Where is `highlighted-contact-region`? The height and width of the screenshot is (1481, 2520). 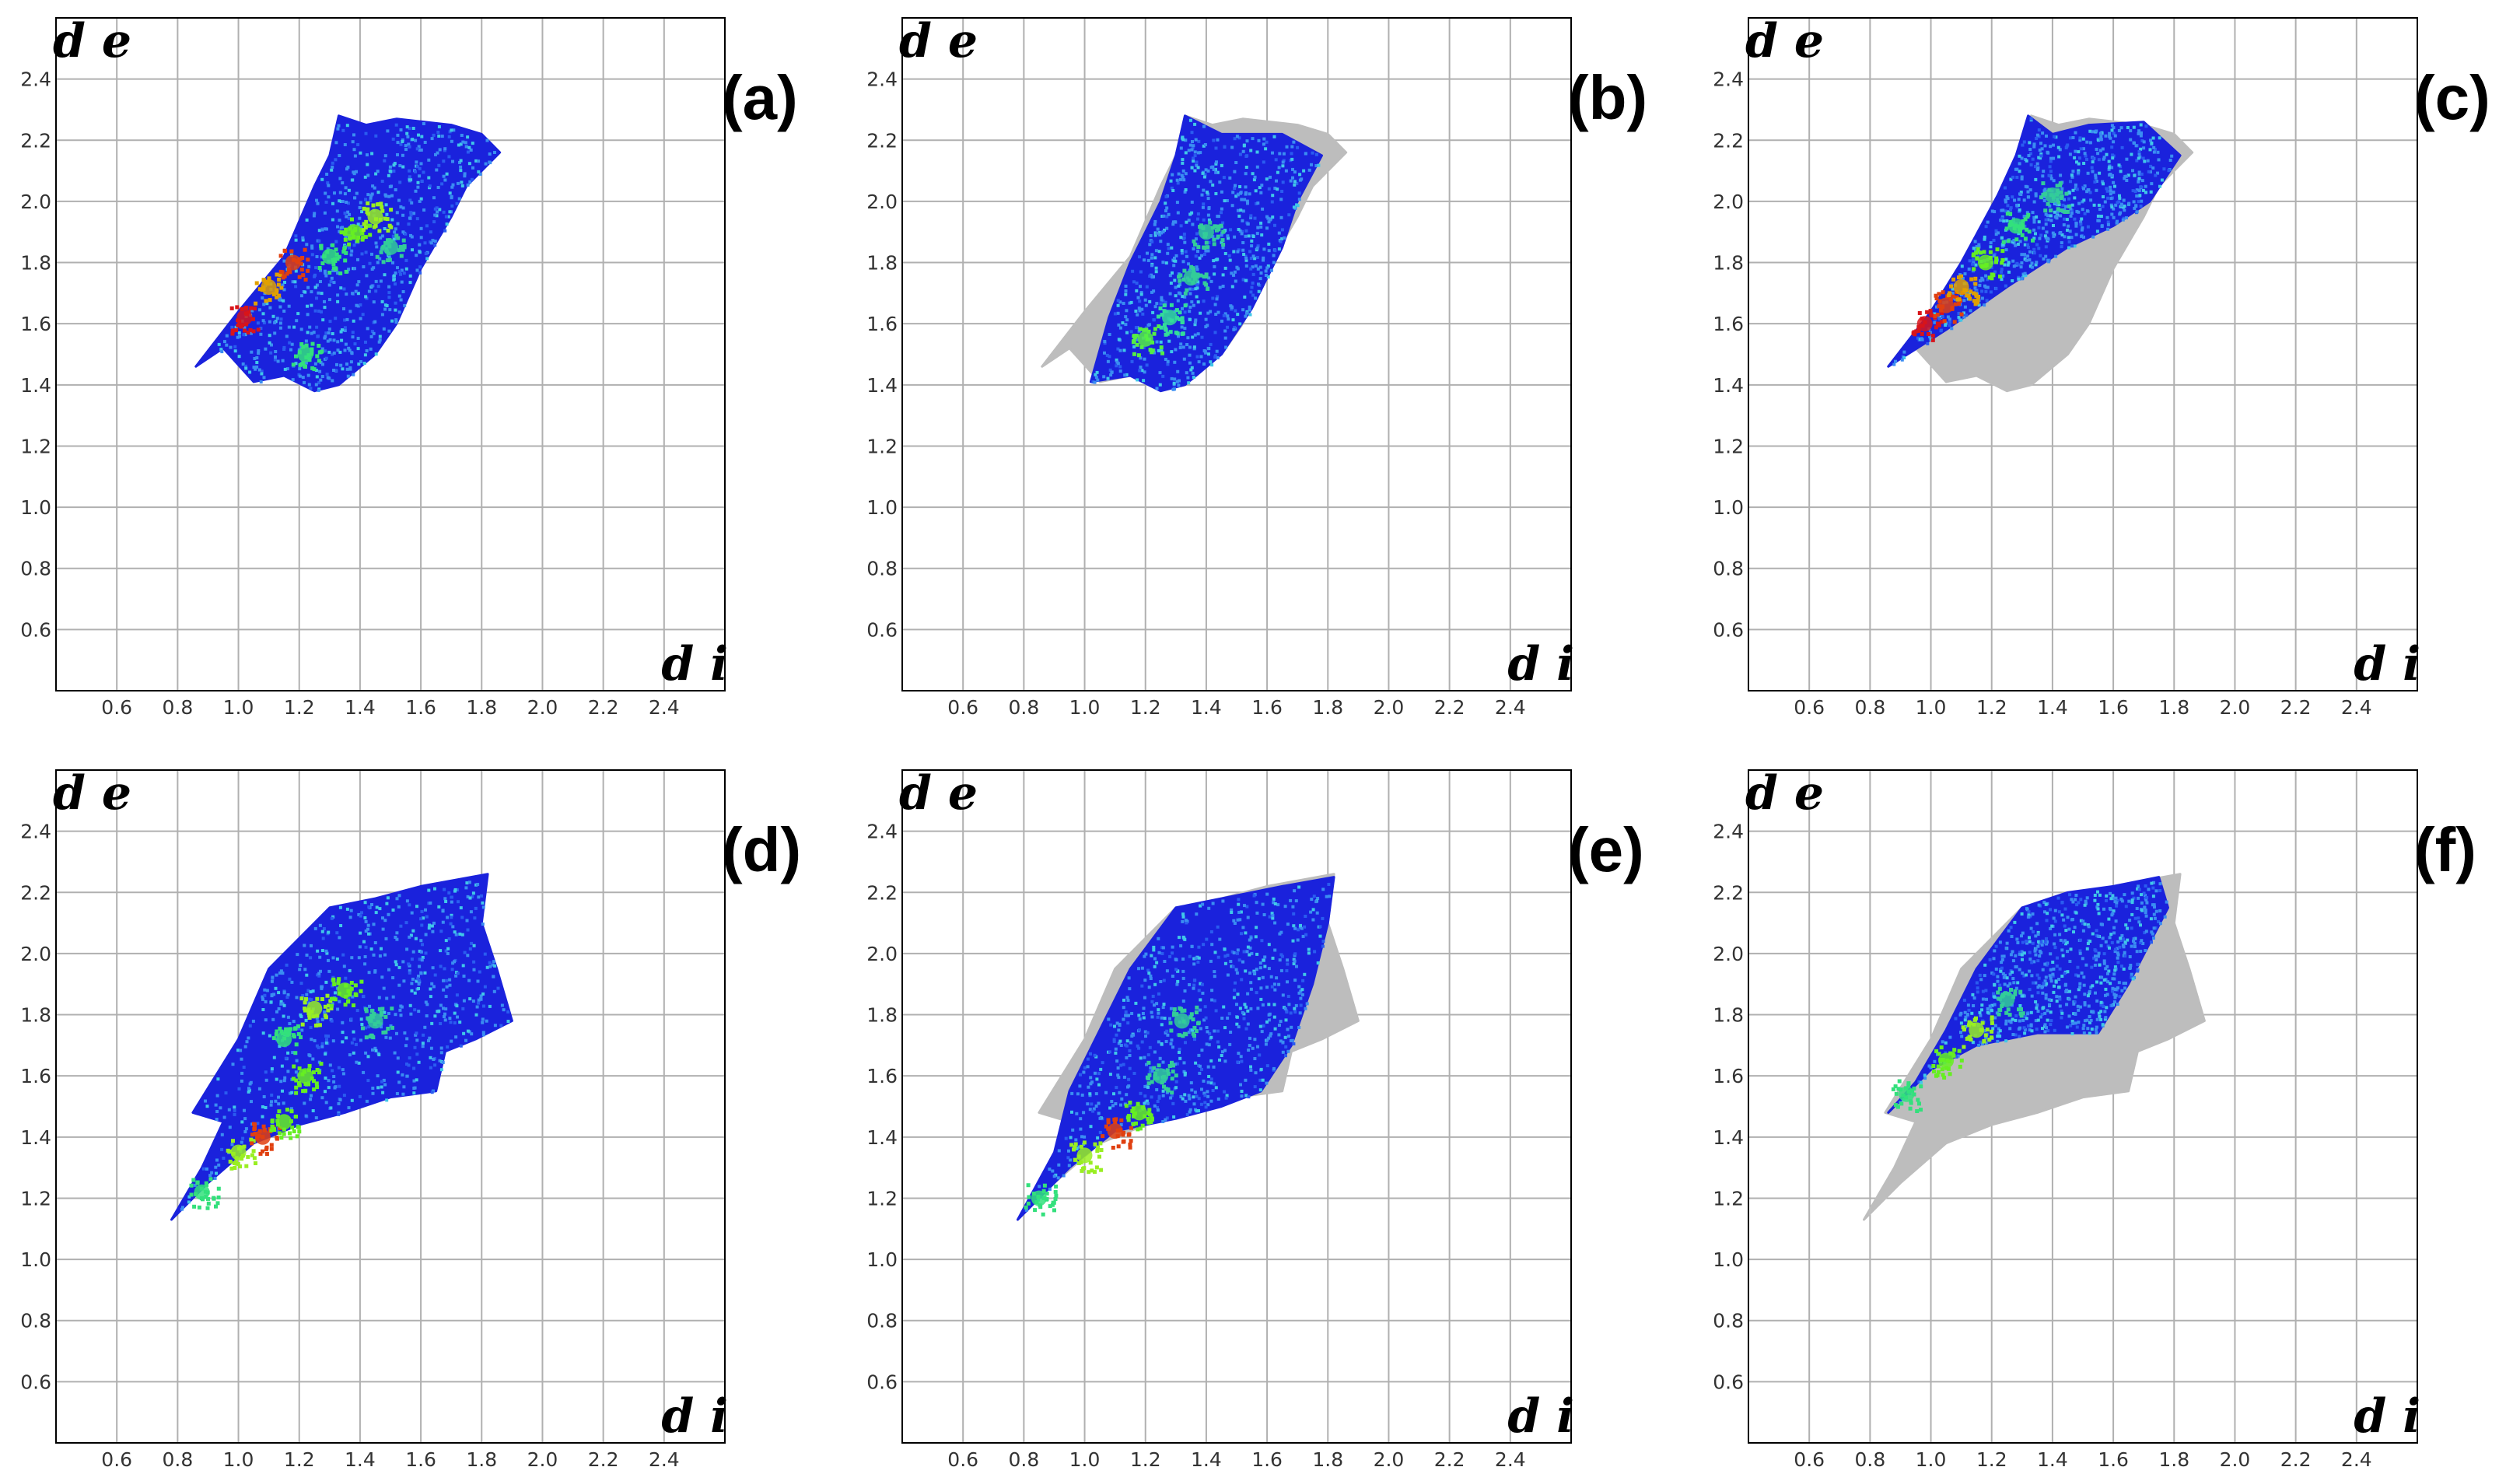
highlighted-contact-region is located at coordinates (1206, 253).